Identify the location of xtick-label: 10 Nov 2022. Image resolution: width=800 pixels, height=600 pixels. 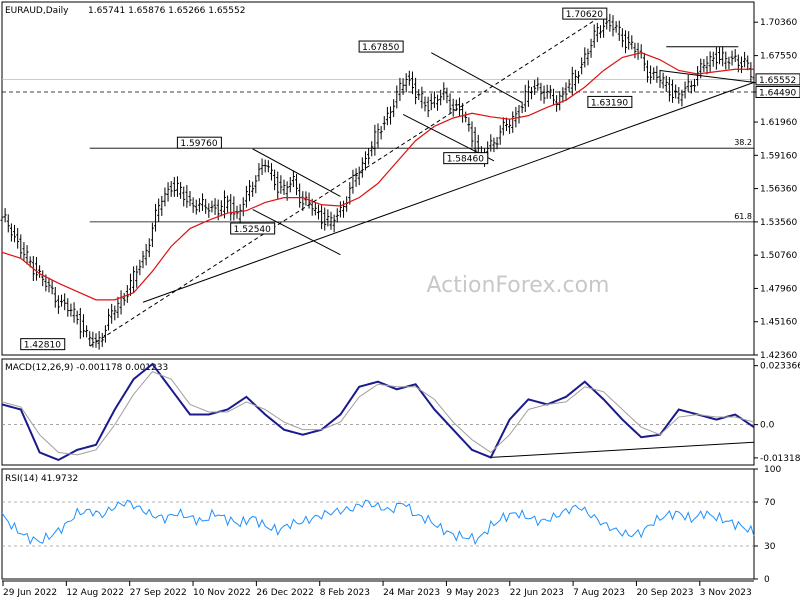
(222, 593).